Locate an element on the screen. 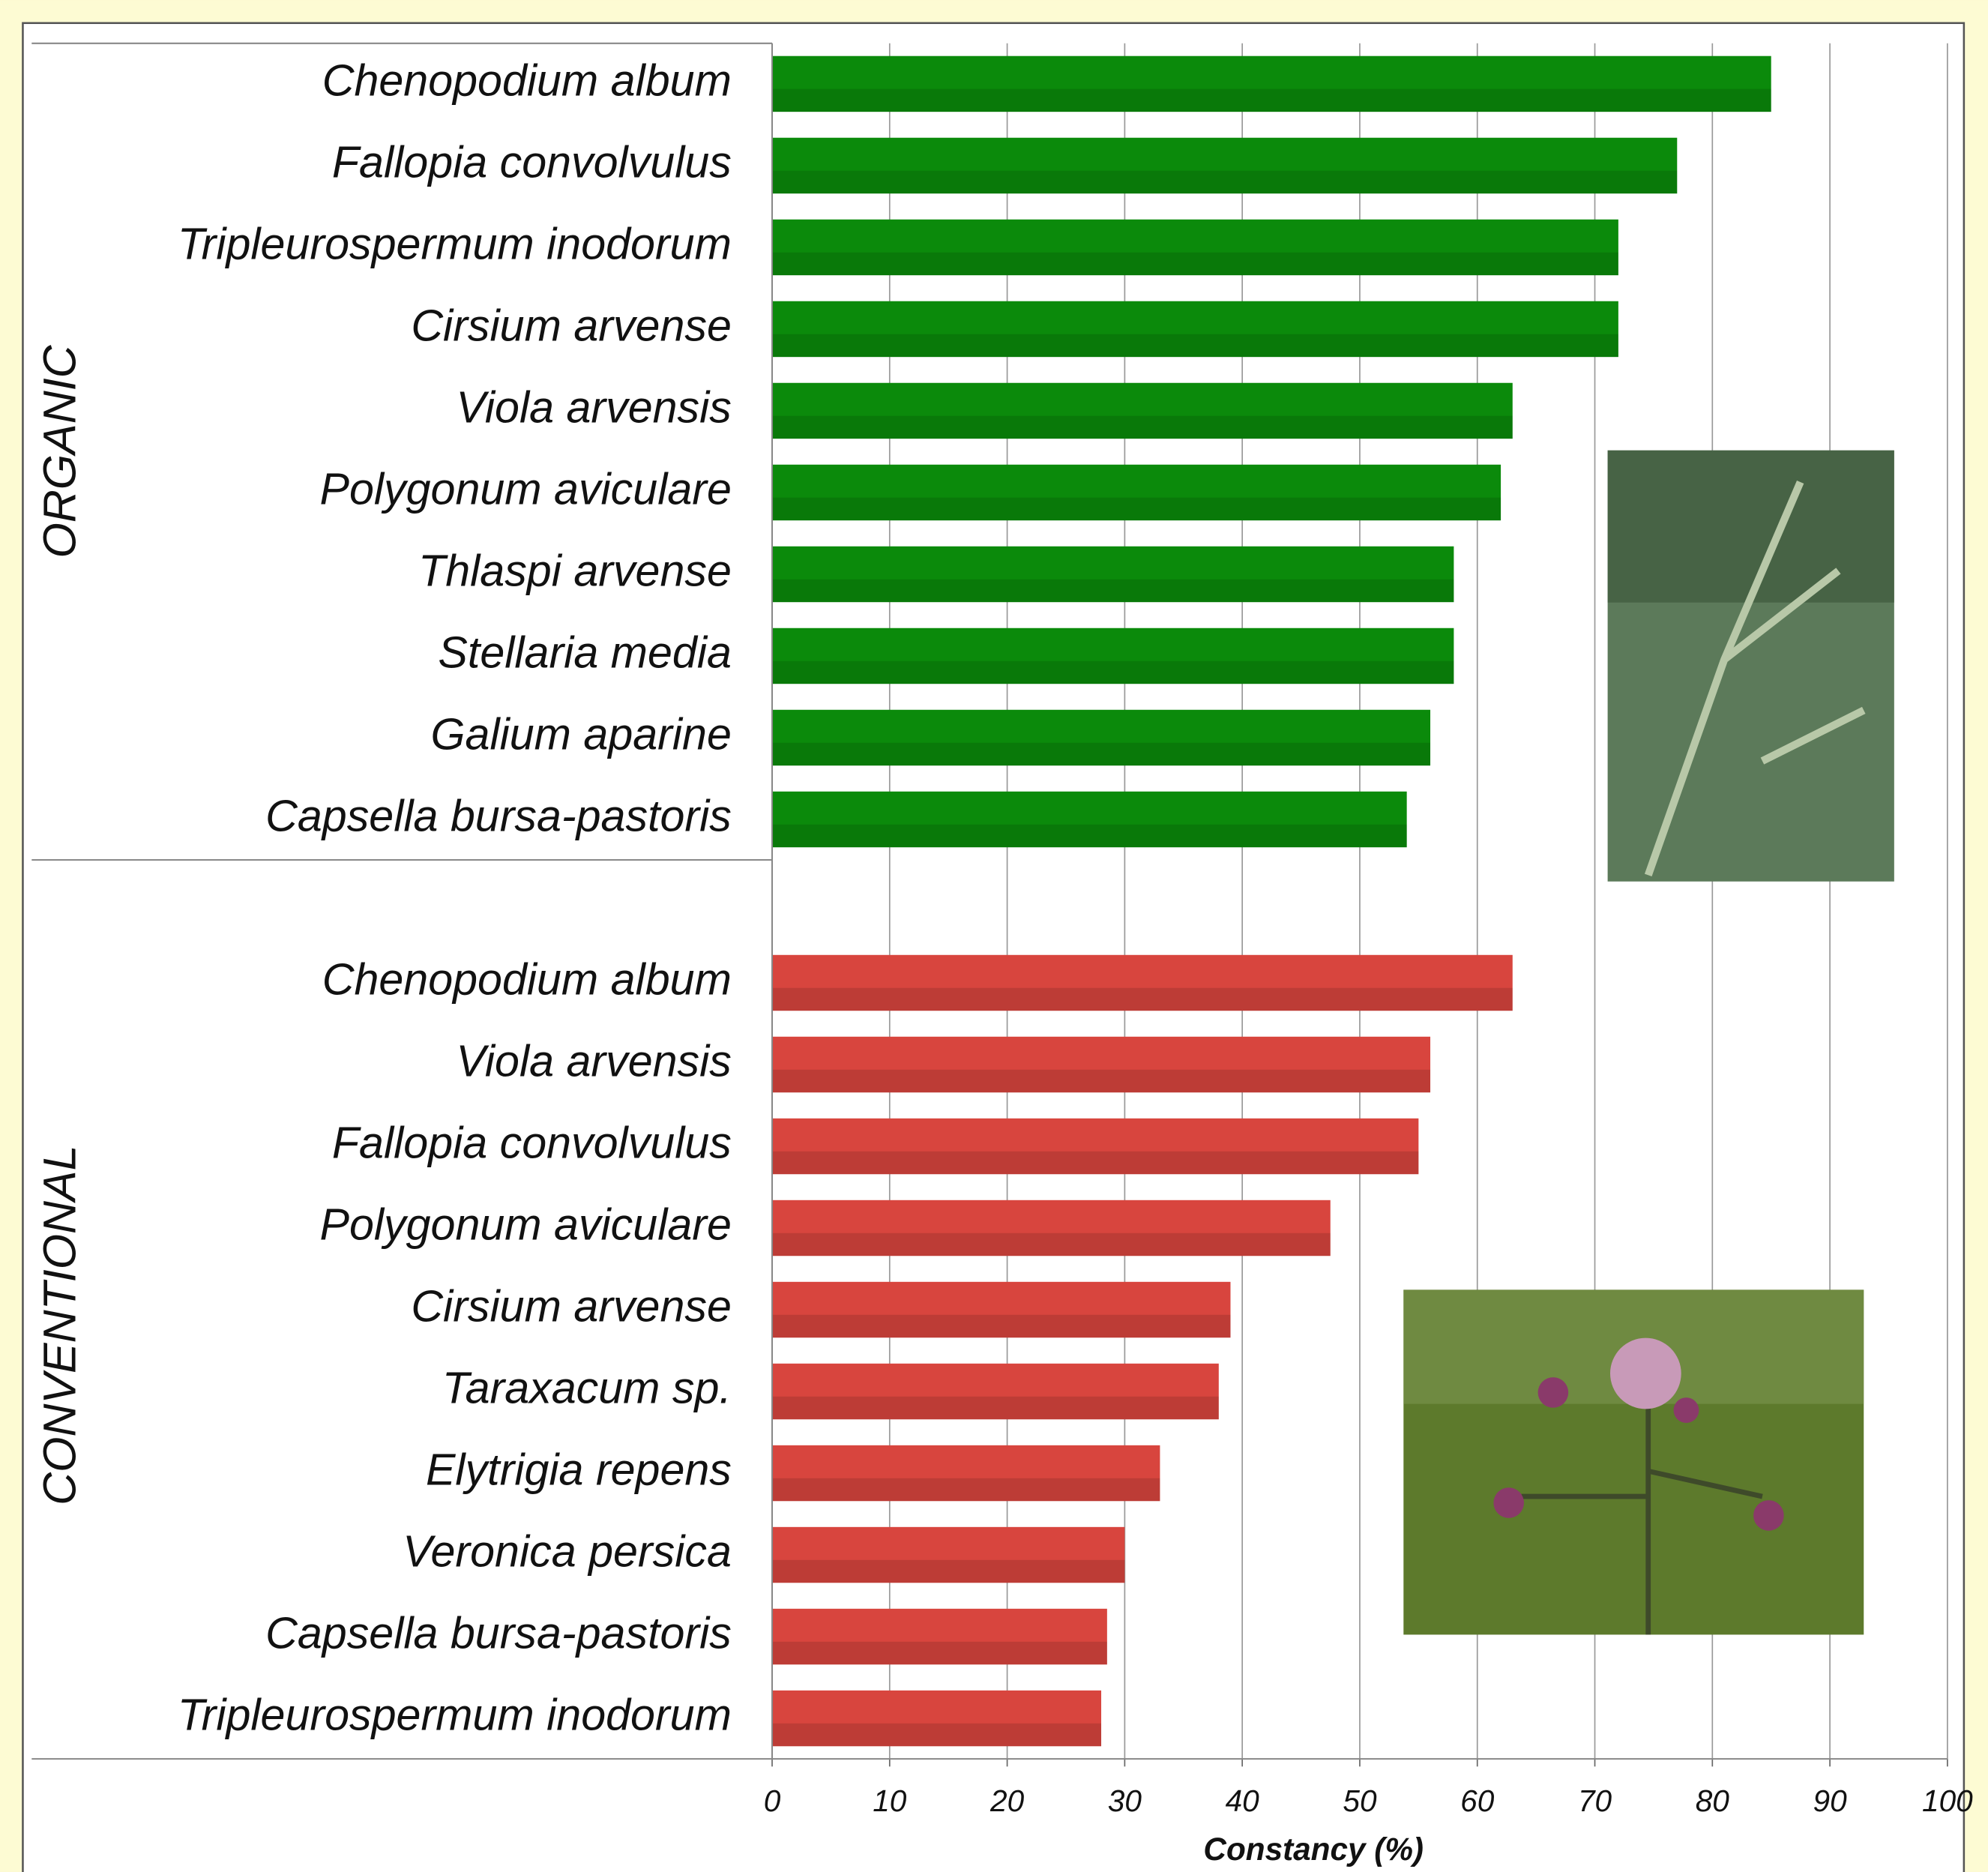 The image size is (1988, 1872). category-label: Veronica persica is located at coordinates (567, 1551).